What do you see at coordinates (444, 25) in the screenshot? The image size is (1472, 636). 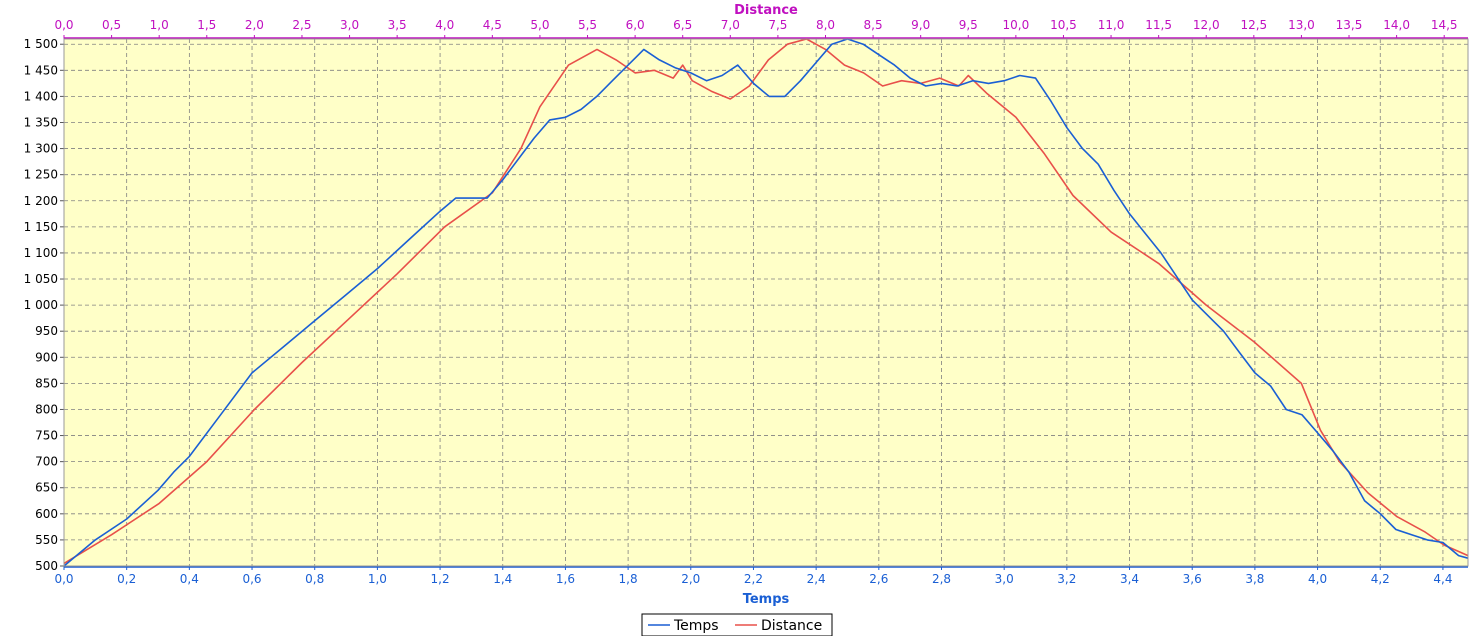 I see `x-top-tick-label: 4,0` at bounding box center [444, 25].